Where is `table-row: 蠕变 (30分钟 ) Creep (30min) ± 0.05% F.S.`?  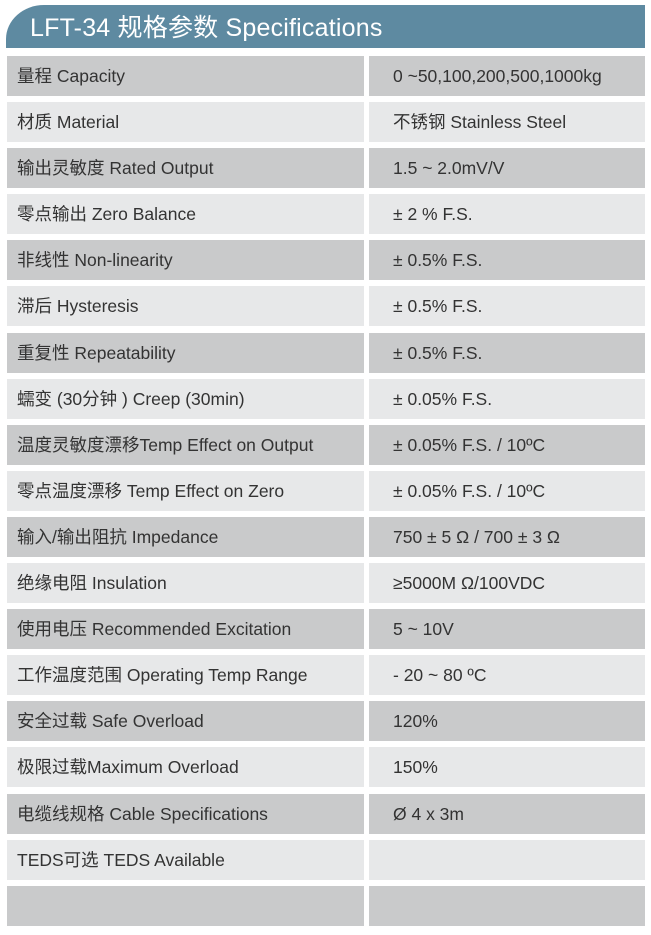
table-row: 蠕变 (30分钟 ) Creep (30min) ± 0.05% F.S. is located at coordinates (326, 398).